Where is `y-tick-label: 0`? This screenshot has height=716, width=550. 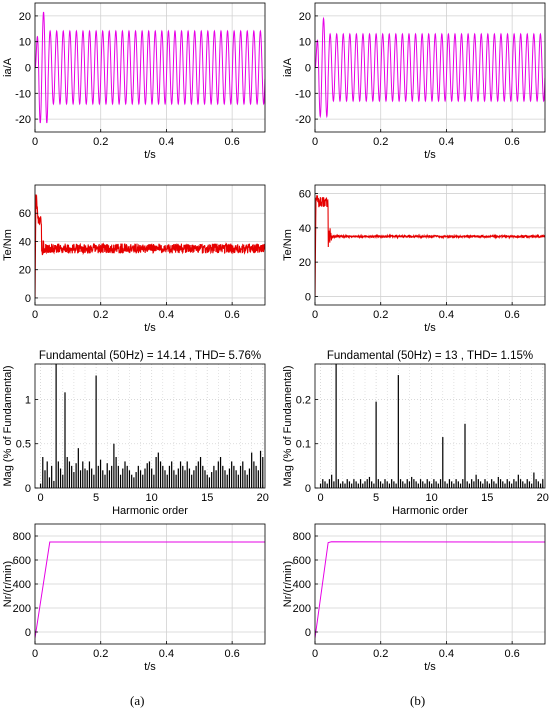 y-tick-label: 0 is located at coordinates (28, 633).